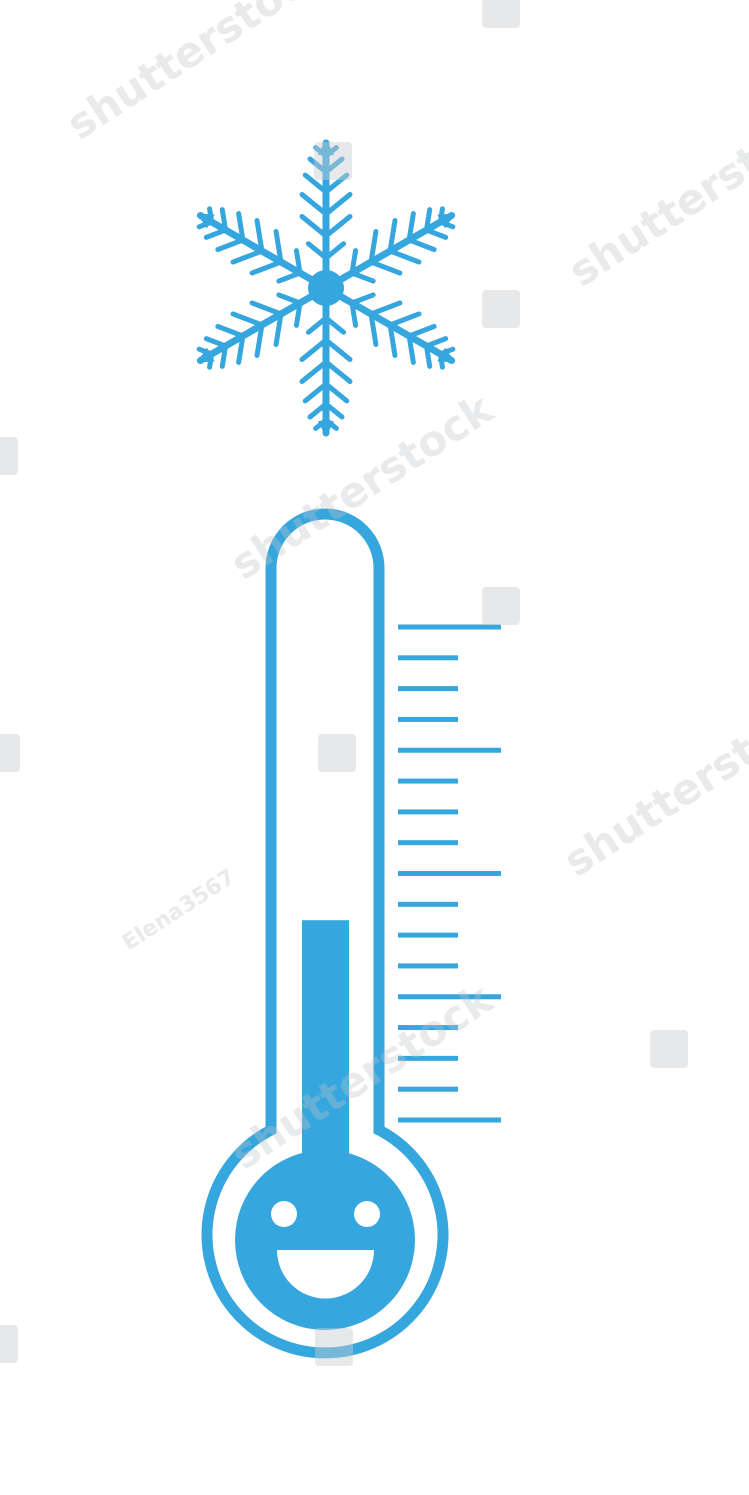 The image size is (749, 1495). I want to click on right-eye, so click(367, 1214).